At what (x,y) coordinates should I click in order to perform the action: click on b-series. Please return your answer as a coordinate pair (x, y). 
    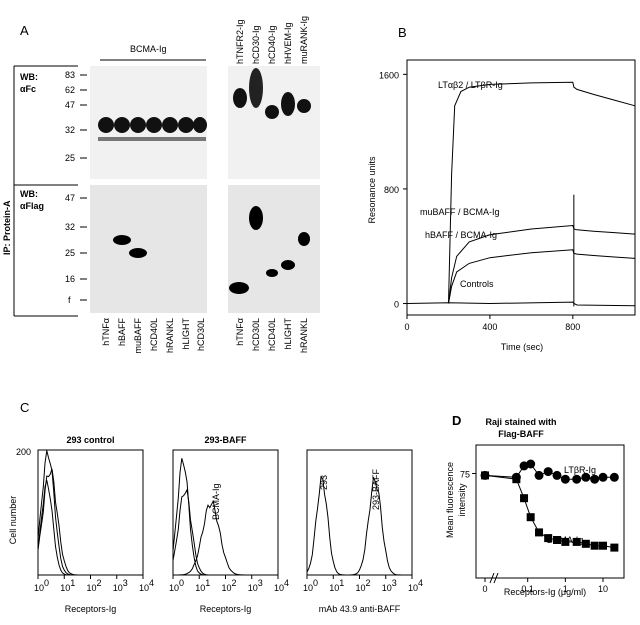
    Looking at the image, I should click on (521, 194).